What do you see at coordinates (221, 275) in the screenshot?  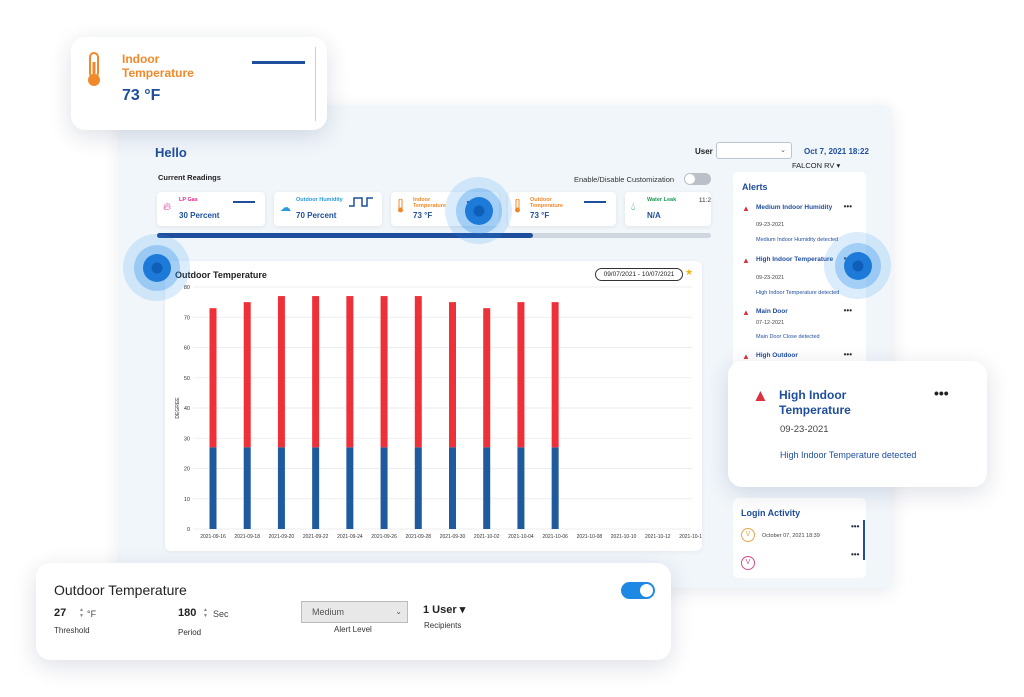 I see `chart-title: Outdoor Temperature` at bounding box center [221, 275].